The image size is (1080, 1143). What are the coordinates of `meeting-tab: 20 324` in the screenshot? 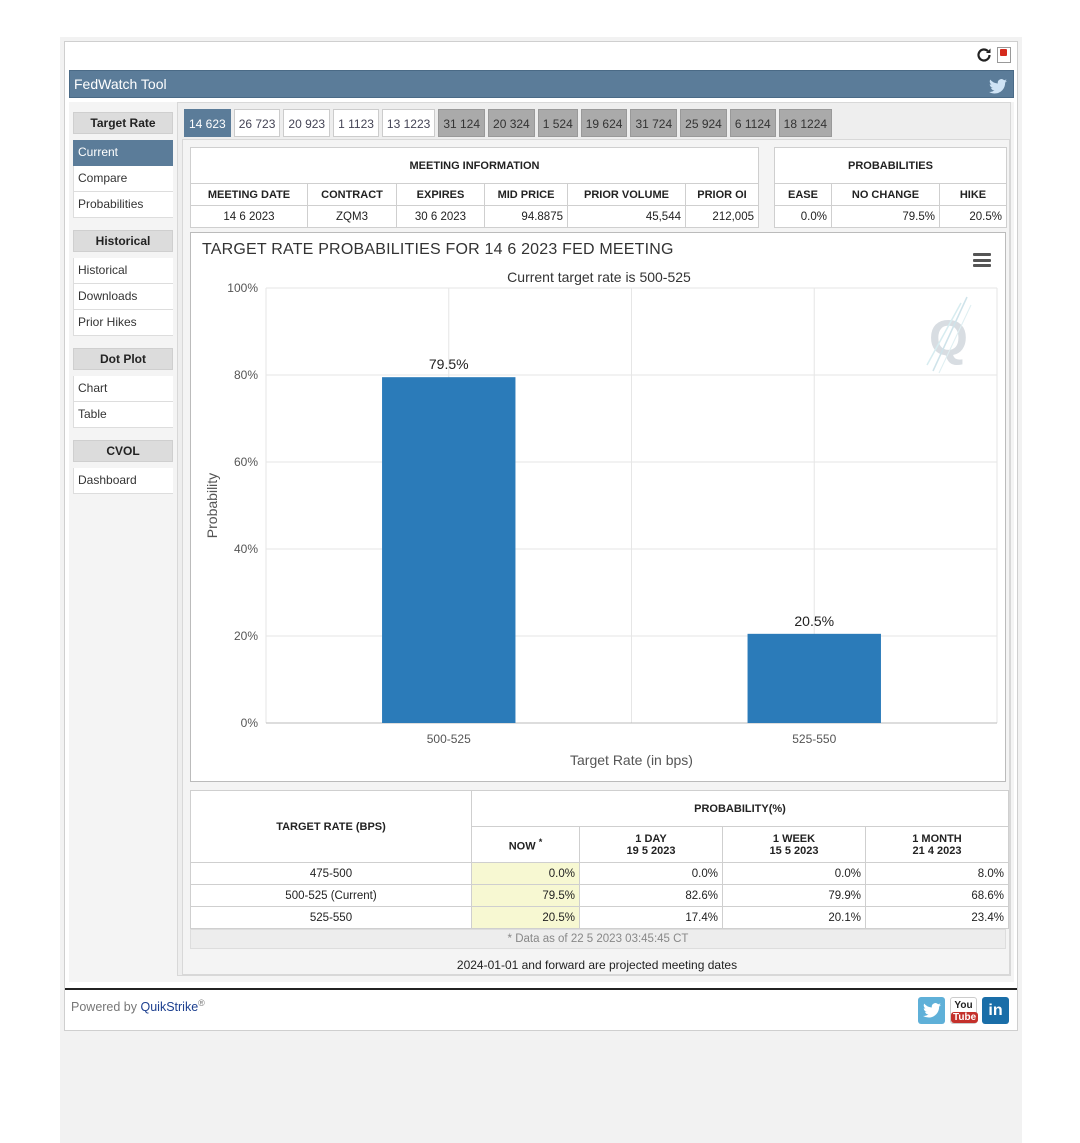 It's located at (511, 123).